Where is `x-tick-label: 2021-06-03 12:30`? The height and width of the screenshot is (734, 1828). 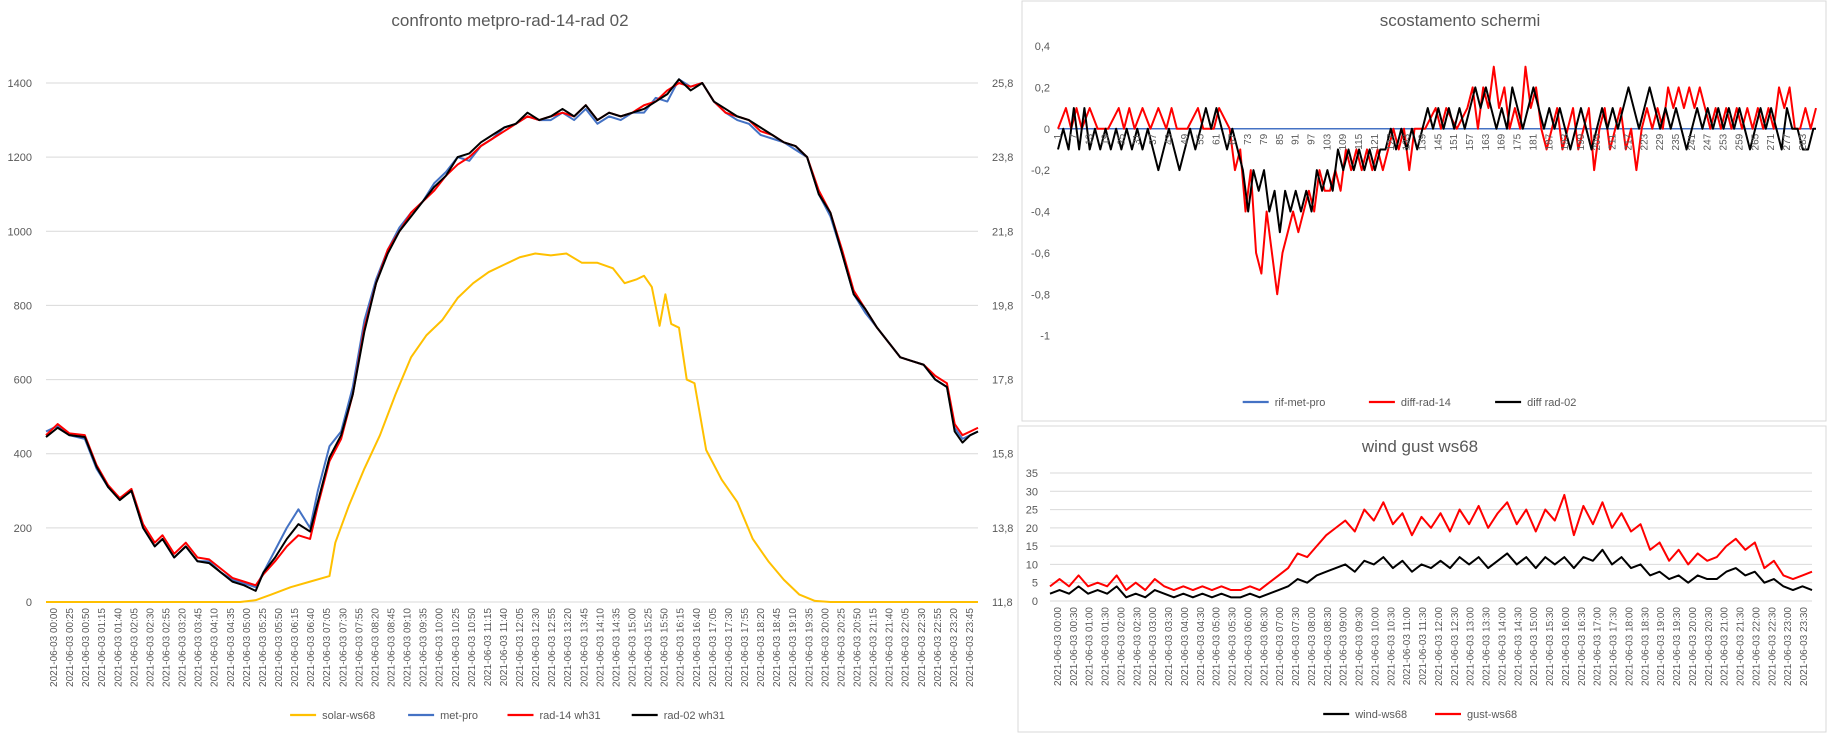
x-tick-label: 2021-06-03 12:30 is located at coordinates (1455, 646).